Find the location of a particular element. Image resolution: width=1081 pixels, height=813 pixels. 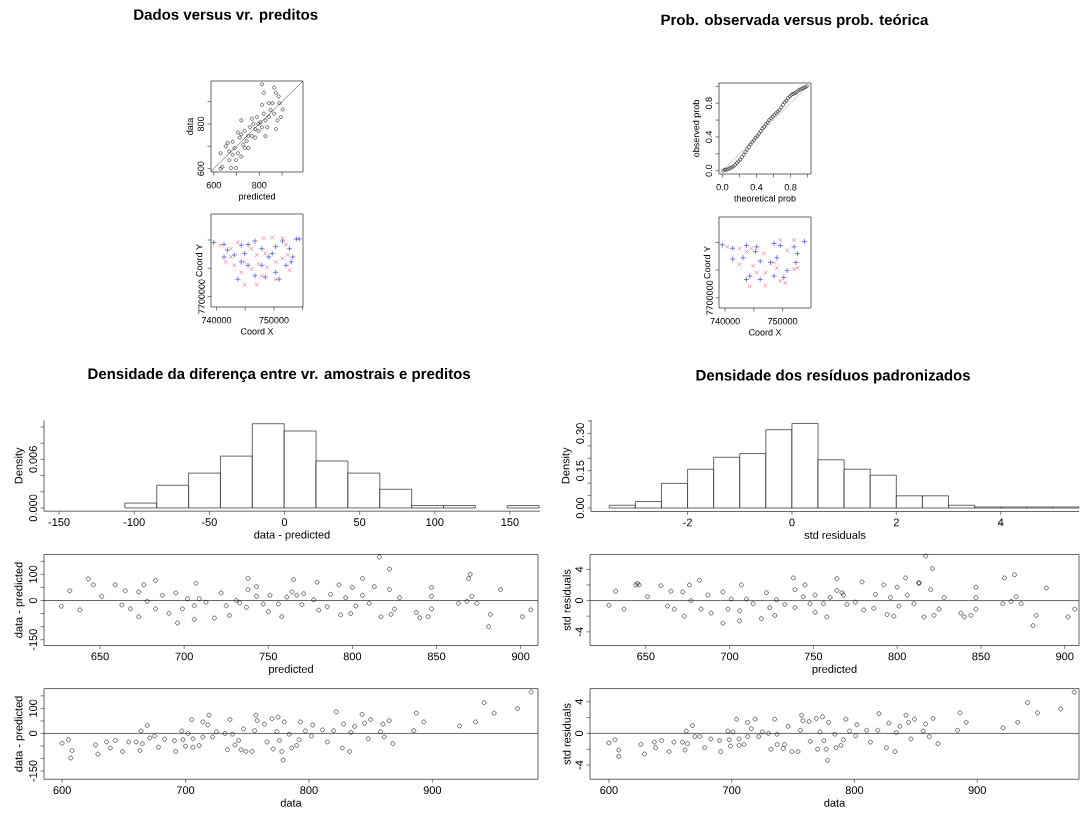

x-tick-label: 0.4 is located at coordinates (756, 187).